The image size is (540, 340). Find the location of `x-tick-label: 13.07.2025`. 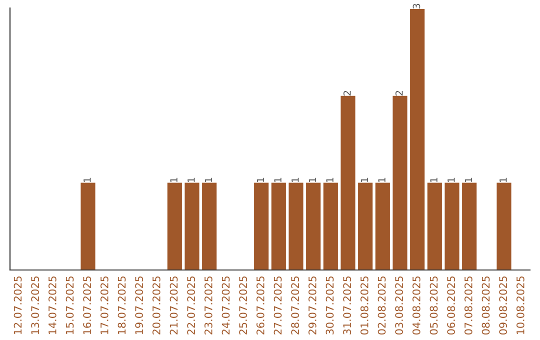

x-tick-label: 13.07.2025 is located at coordinates (35, 305).